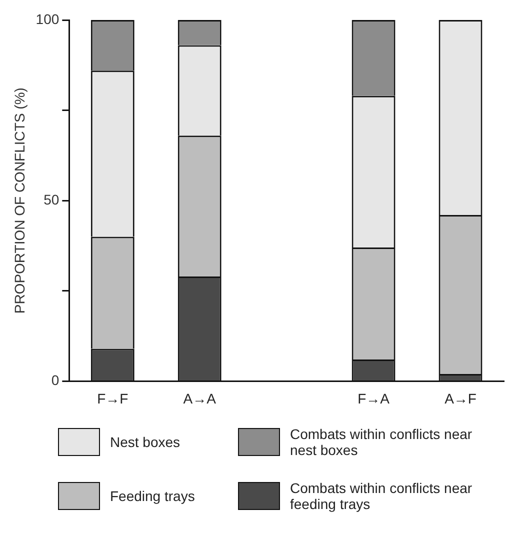 Image resolution: width=522 pixels, height=548 pixels. I want to click on x-tick-label: A→F, so click(460, 398).